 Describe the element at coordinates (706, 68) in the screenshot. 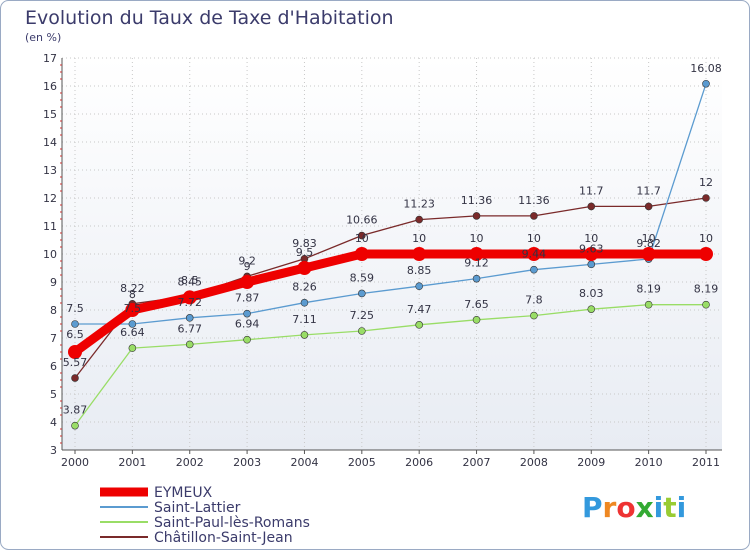

I see `data-label: 16.08` at that location.